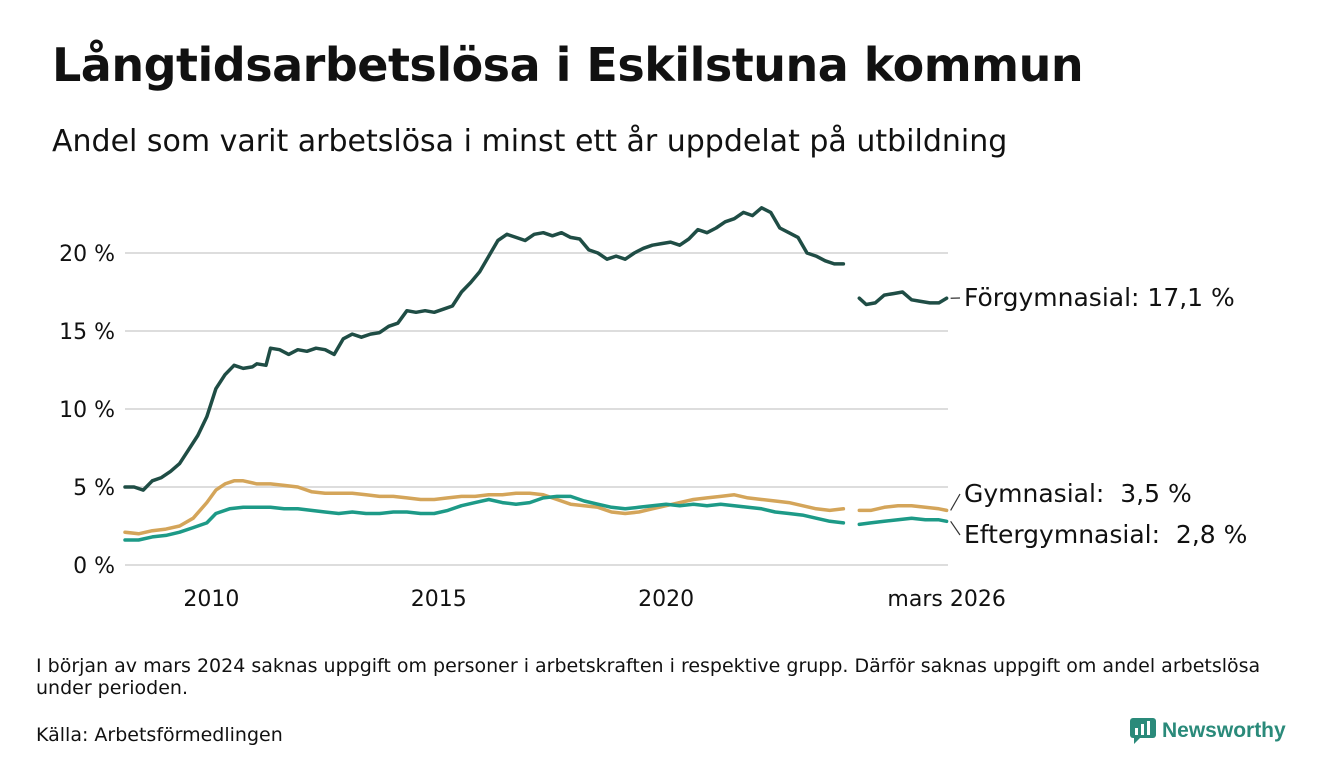  What do you see at coordinates (87, 254) in the screenshot?
I see `y-tick-label: 20 %` at bounding box center [87, 254].